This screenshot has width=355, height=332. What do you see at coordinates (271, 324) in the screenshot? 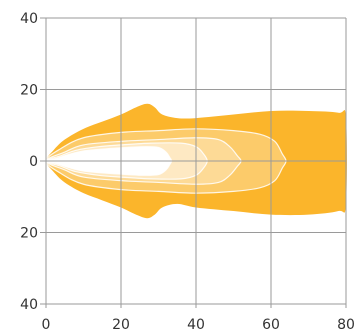
I see `x-tick-label: 60` at bounding box center [271, 324].